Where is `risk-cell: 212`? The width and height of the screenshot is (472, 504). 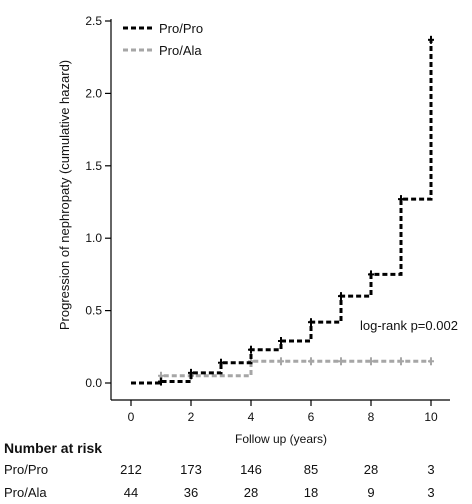 risk-cell: 212 is located at coordinates (131, 469).